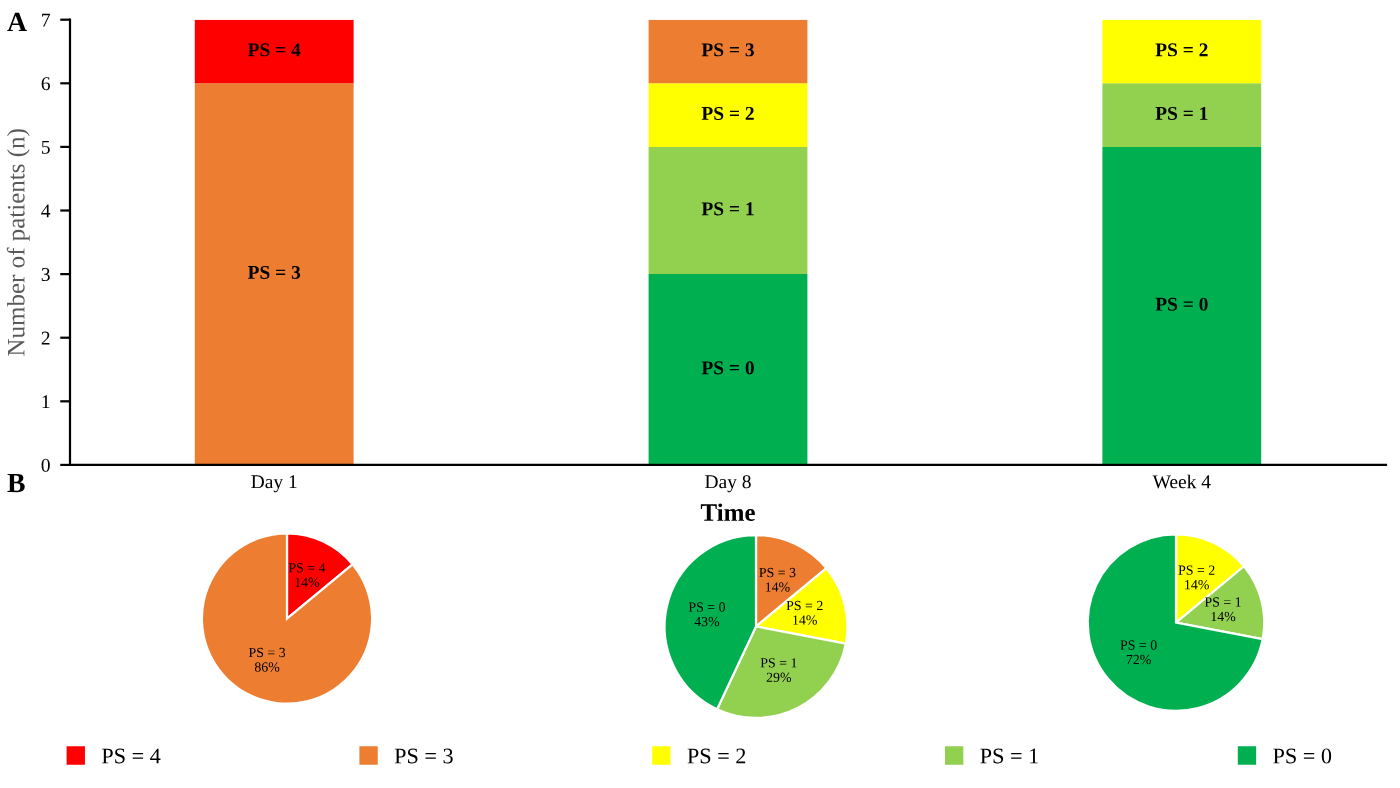 Image resolution: width=1400 pixels, height=788 pixels. What do you see at coordinates (1009, 756) in the screenshot?
I see `legend-label: PS = 1` at bounding box center [1009, 756].